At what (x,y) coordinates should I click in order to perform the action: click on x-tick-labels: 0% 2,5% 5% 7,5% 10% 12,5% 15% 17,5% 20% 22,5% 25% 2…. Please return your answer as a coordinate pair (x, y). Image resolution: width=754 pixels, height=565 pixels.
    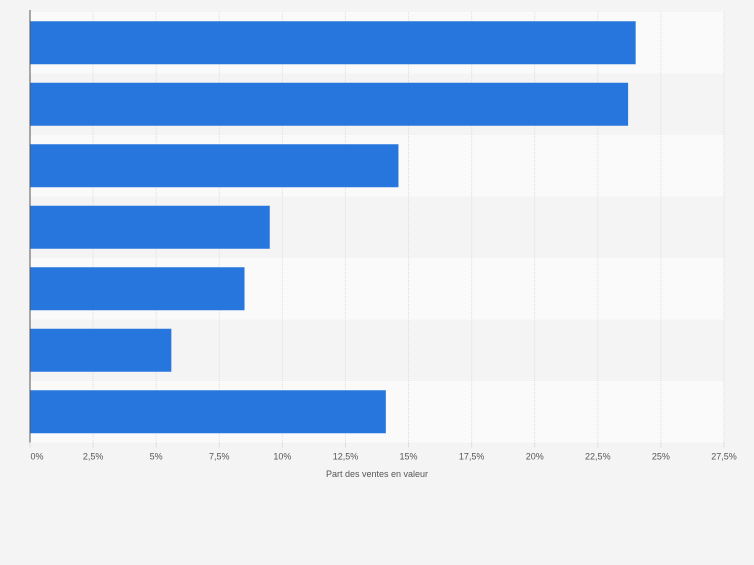
    Looking at the image, I should click on (383, 452).